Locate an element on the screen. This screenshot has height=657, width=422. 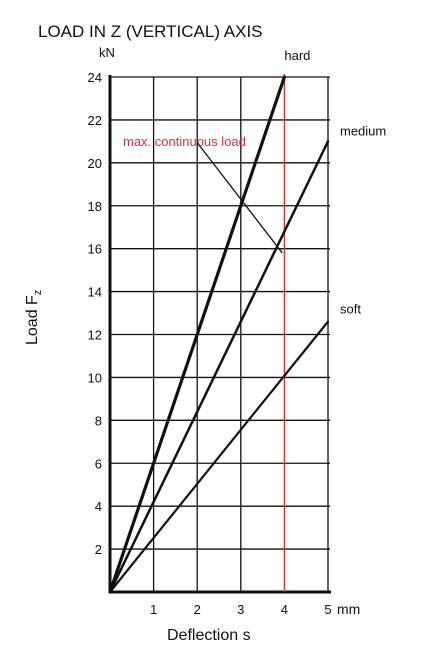
x-tick-label-4: 4 is located at coordinates (284, 609).